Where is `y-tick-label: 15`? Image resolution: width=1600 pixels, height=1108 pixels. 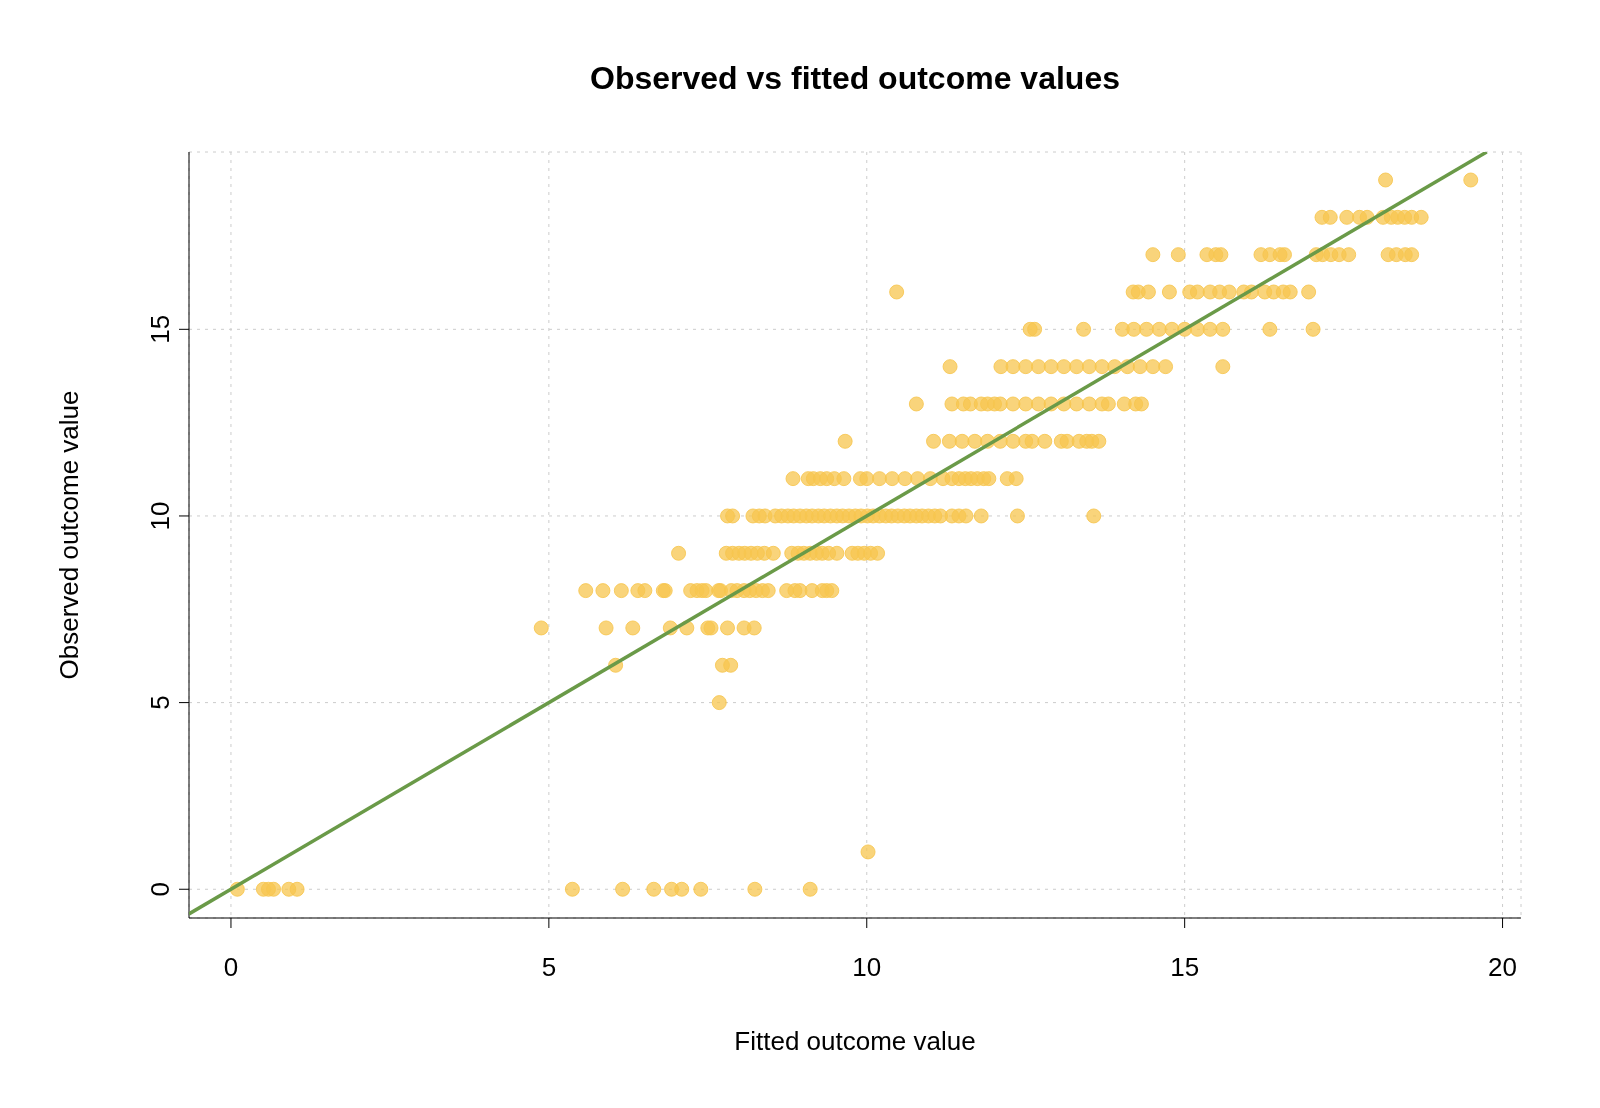
y-tick-label: 15 is located at coordinates (160, 329).